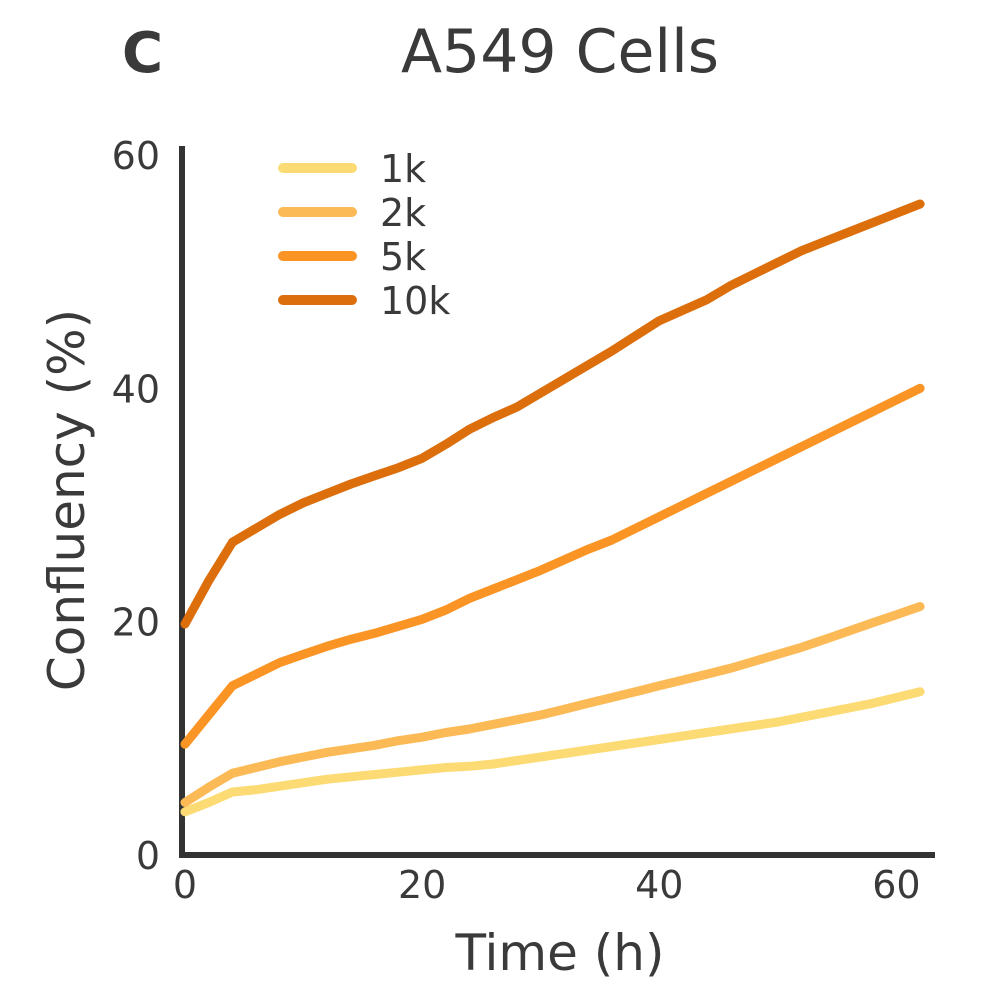  What do you see at coordinates (403, 257) in the screenshot?
I see `legend-label-5k: 5k` at bounding box center [403, 257].